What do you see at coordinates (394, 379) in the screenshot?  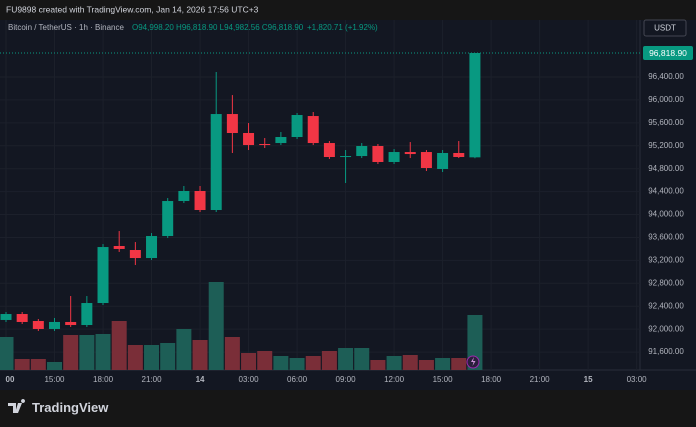 I see `x-tick-label: 12:00` at bounding box center [394, 379].